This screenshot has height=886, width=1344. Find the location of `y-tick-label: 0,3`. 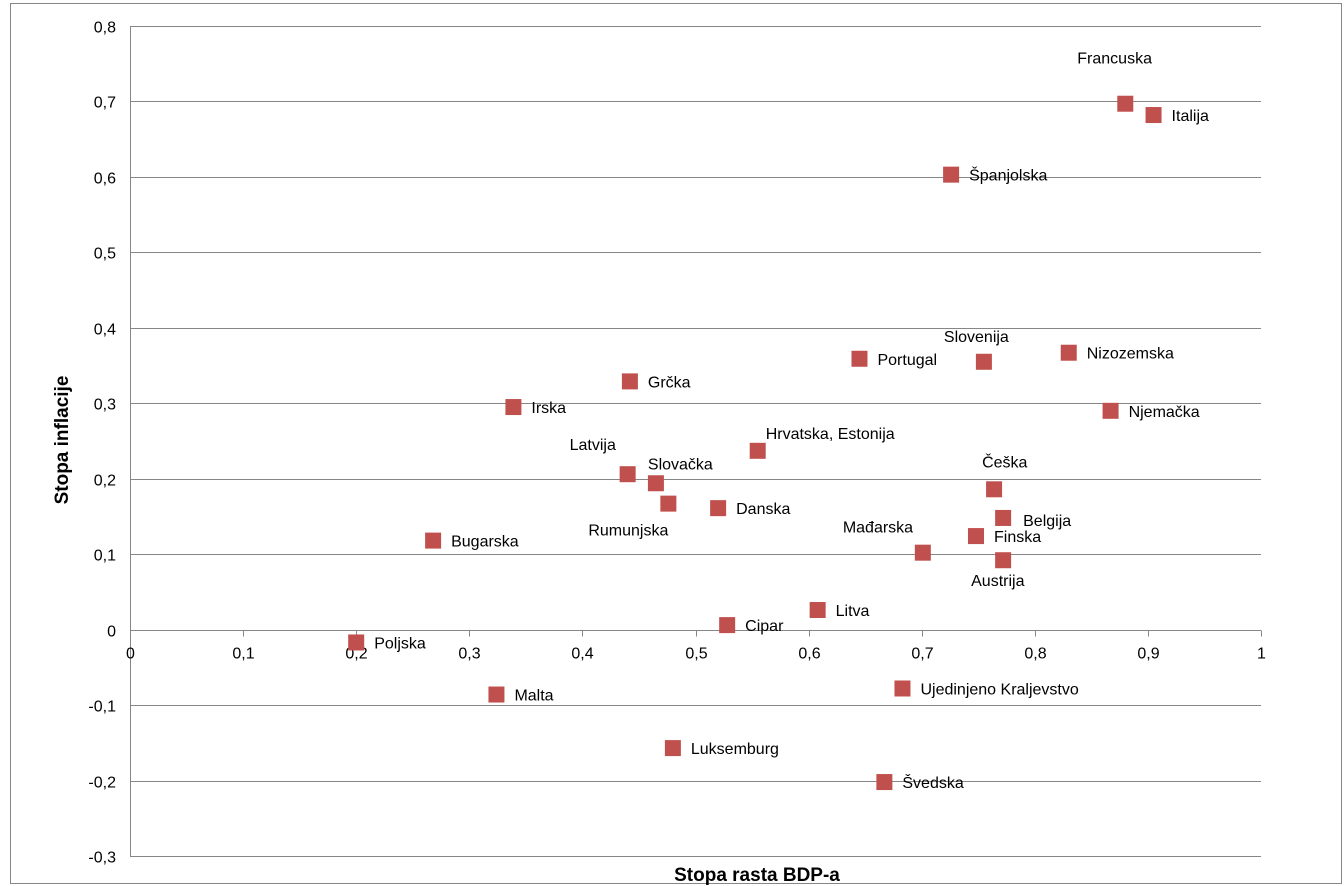

y-tick-label: 0,3 is located at coordinates (105, 405).